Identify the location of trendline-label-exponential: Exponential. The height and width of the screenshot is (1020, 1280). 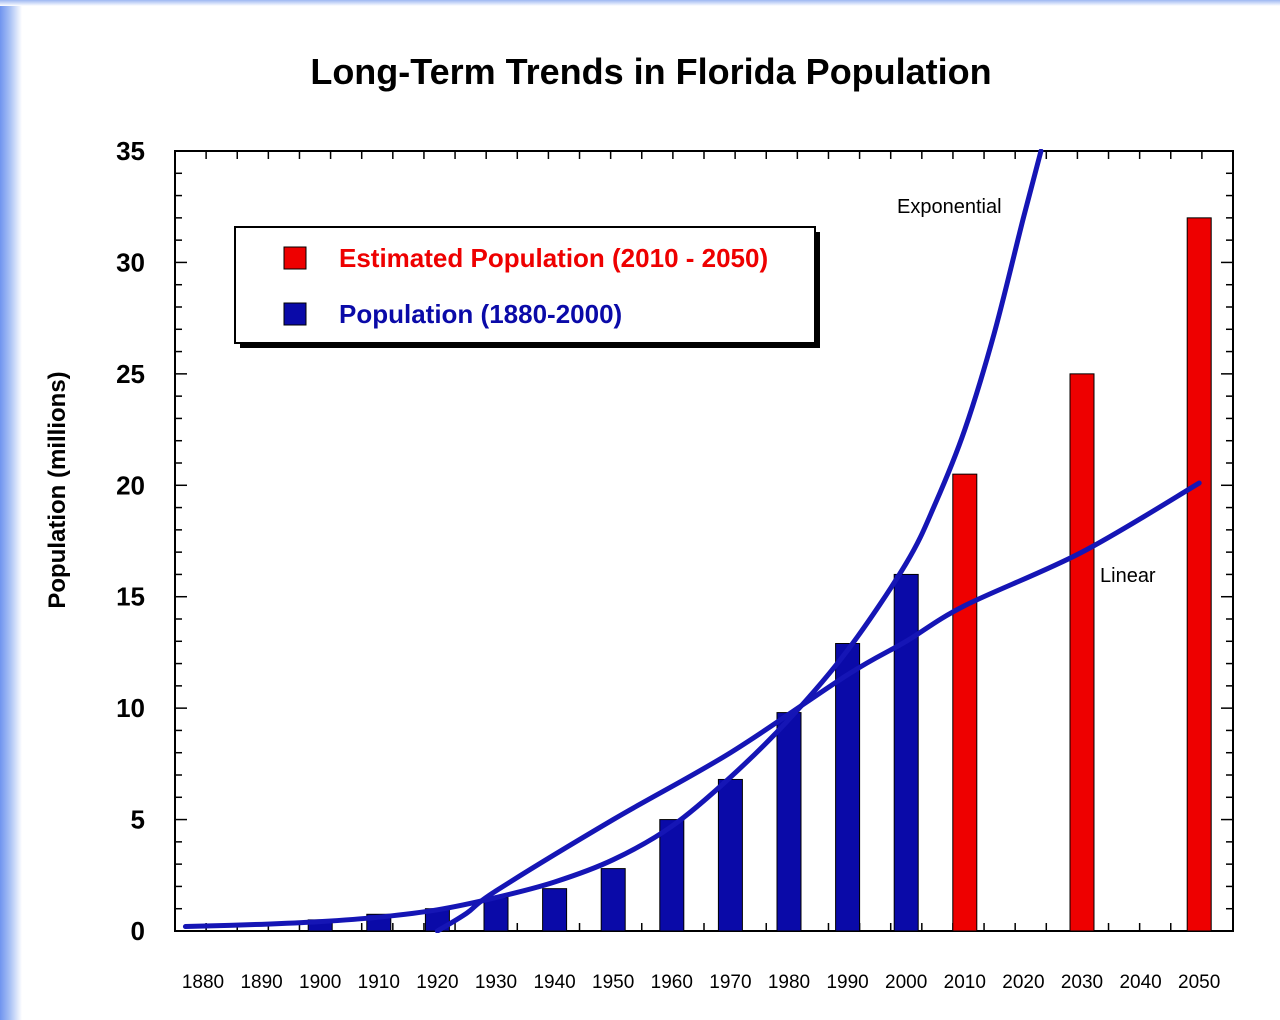
(949, 207).